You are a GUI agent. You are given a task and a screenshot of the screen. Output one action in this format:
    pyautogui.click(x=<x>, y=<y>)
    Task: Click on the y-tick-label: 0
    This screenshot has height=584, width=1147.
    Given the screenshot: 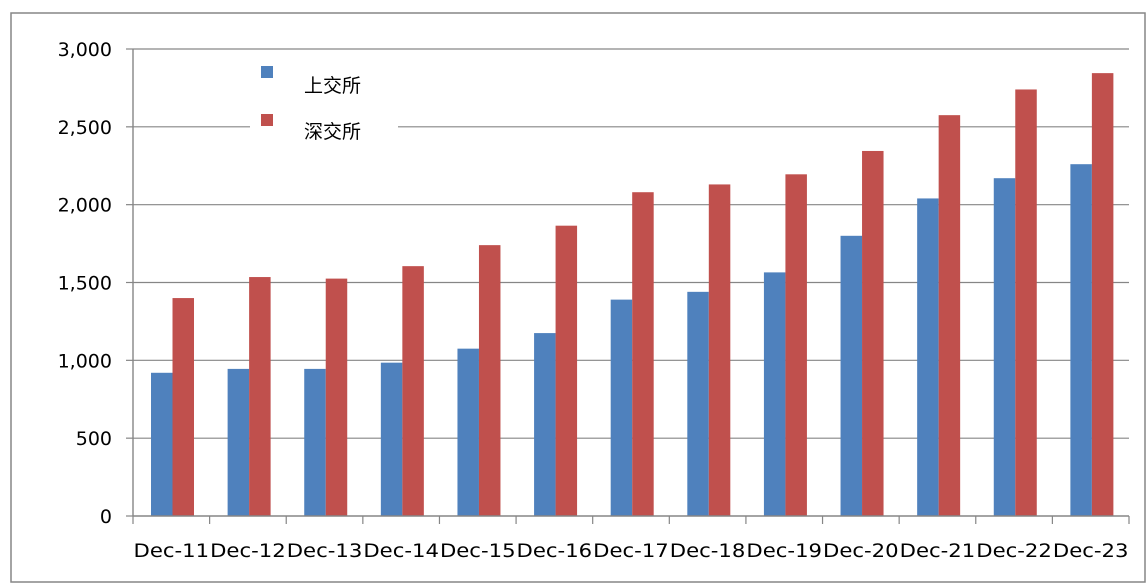 What is the action you would take?
    pyautogui.click(x=106, y=517)
    